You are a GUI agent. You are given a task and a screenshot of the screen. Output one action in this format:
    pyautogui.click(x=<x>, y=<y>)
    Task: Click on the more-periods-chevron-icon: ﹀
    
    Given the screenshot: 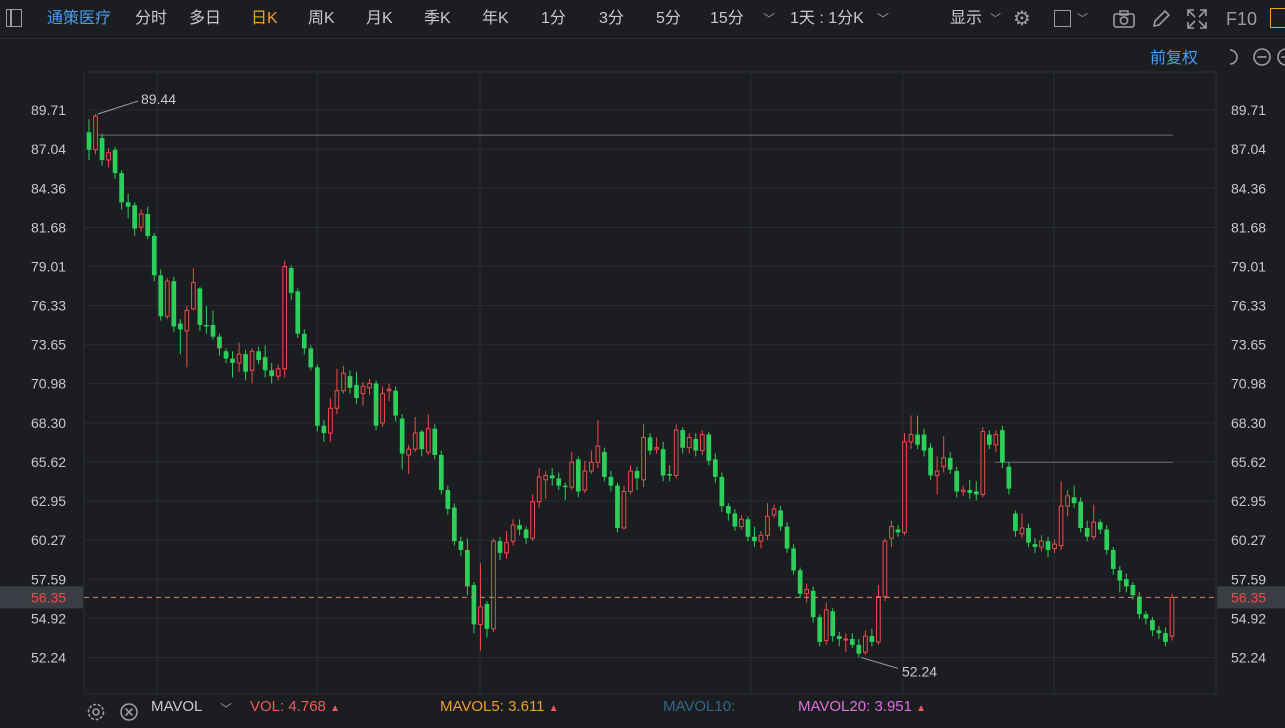 What is the action you would take?
    pyautogui.click(x=769, y=19)
    